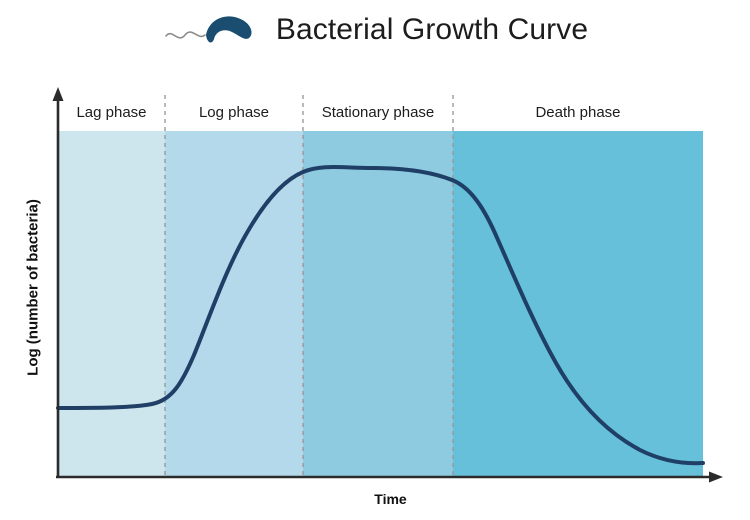 The image size is (750, 520). I want to click on phase-band-stationary, so click(378, 304).